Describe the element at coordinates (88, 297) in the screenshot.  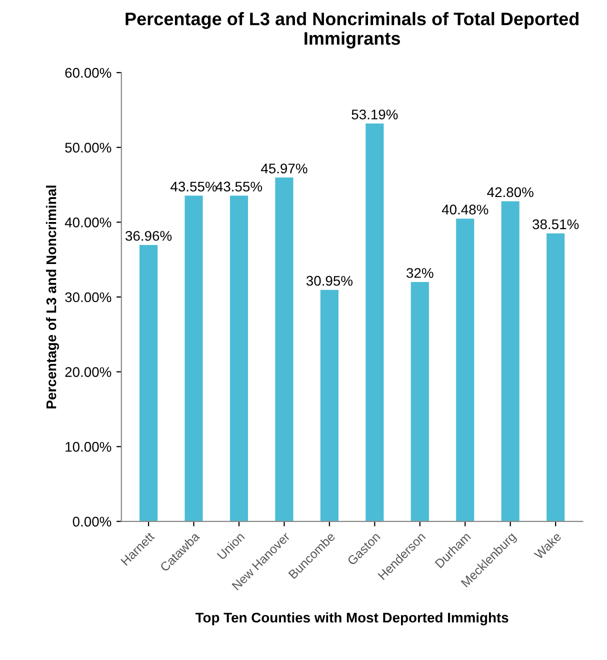
I see `y-tick-label: 30.00%` at that location.